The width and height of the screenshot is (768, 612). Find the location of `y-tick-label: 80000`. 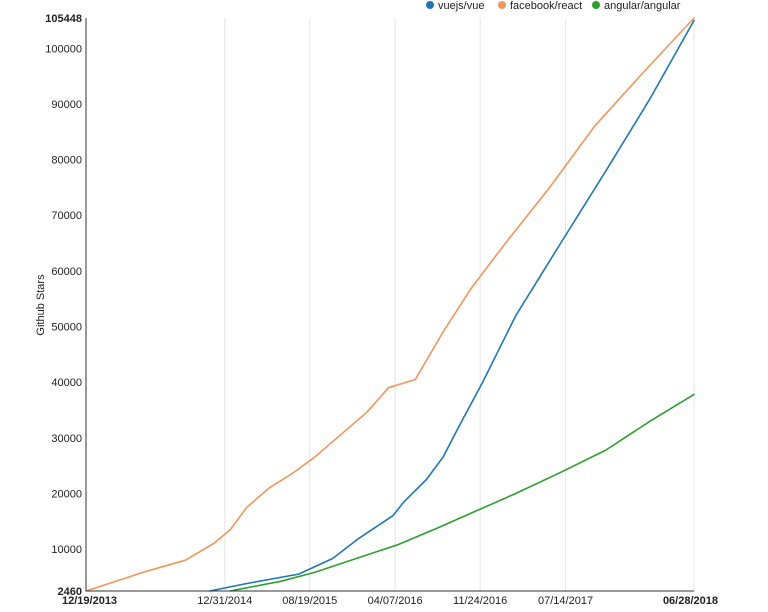

y-tick-label: 80000 is located at coordinates (66, 161).